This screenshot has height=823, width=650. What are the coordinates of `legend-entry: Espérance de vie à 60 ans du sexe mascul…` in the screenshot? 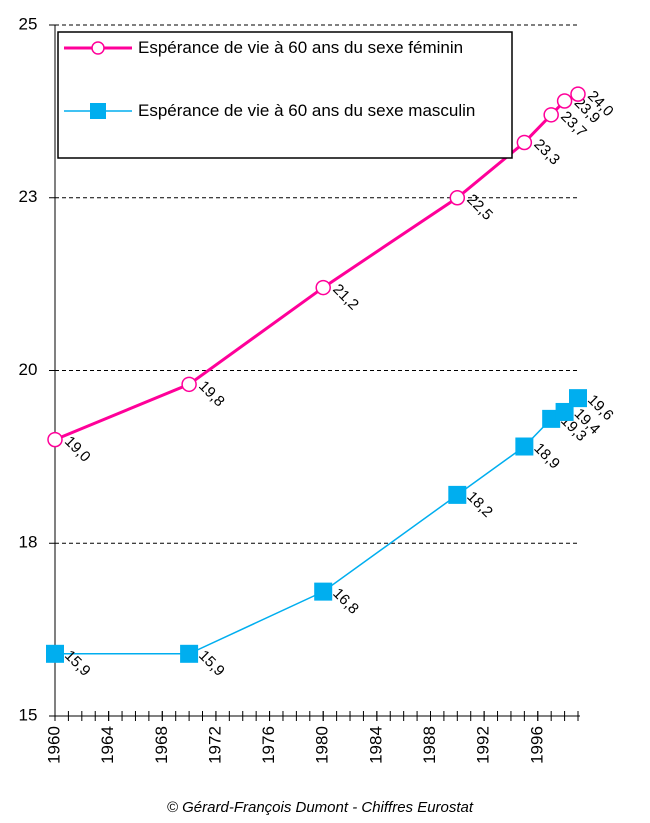 It's located at (307, 110).